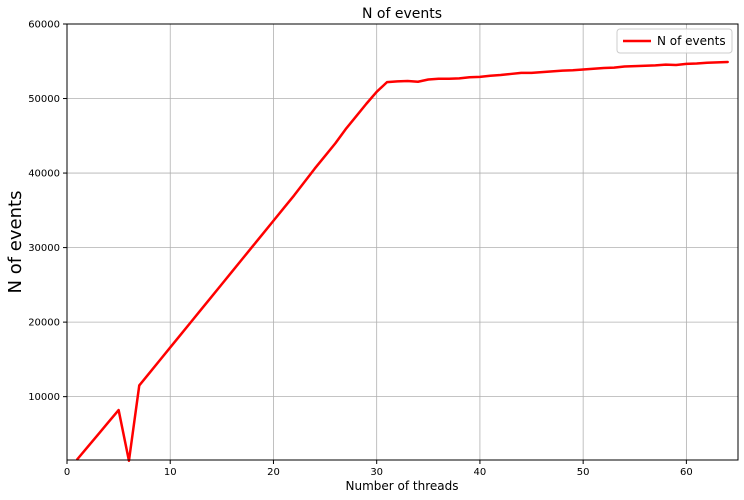 Image resolution: width=744 pixels, height=500 pixels. What do you see at coordinates (44, 174) in the screenshot?
I see `y-tick-label: 40000` at bounding box center [44, 174].